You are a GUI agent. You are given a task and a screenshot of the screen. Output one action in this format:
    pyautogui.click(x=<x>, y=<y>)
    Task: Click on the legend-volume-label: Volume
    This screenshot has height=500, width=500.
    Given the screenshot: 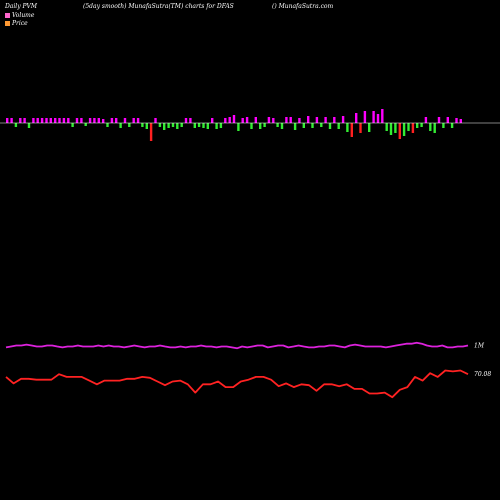 What is the action you would take?
    pyautogui.click(x=23, y=15)
    